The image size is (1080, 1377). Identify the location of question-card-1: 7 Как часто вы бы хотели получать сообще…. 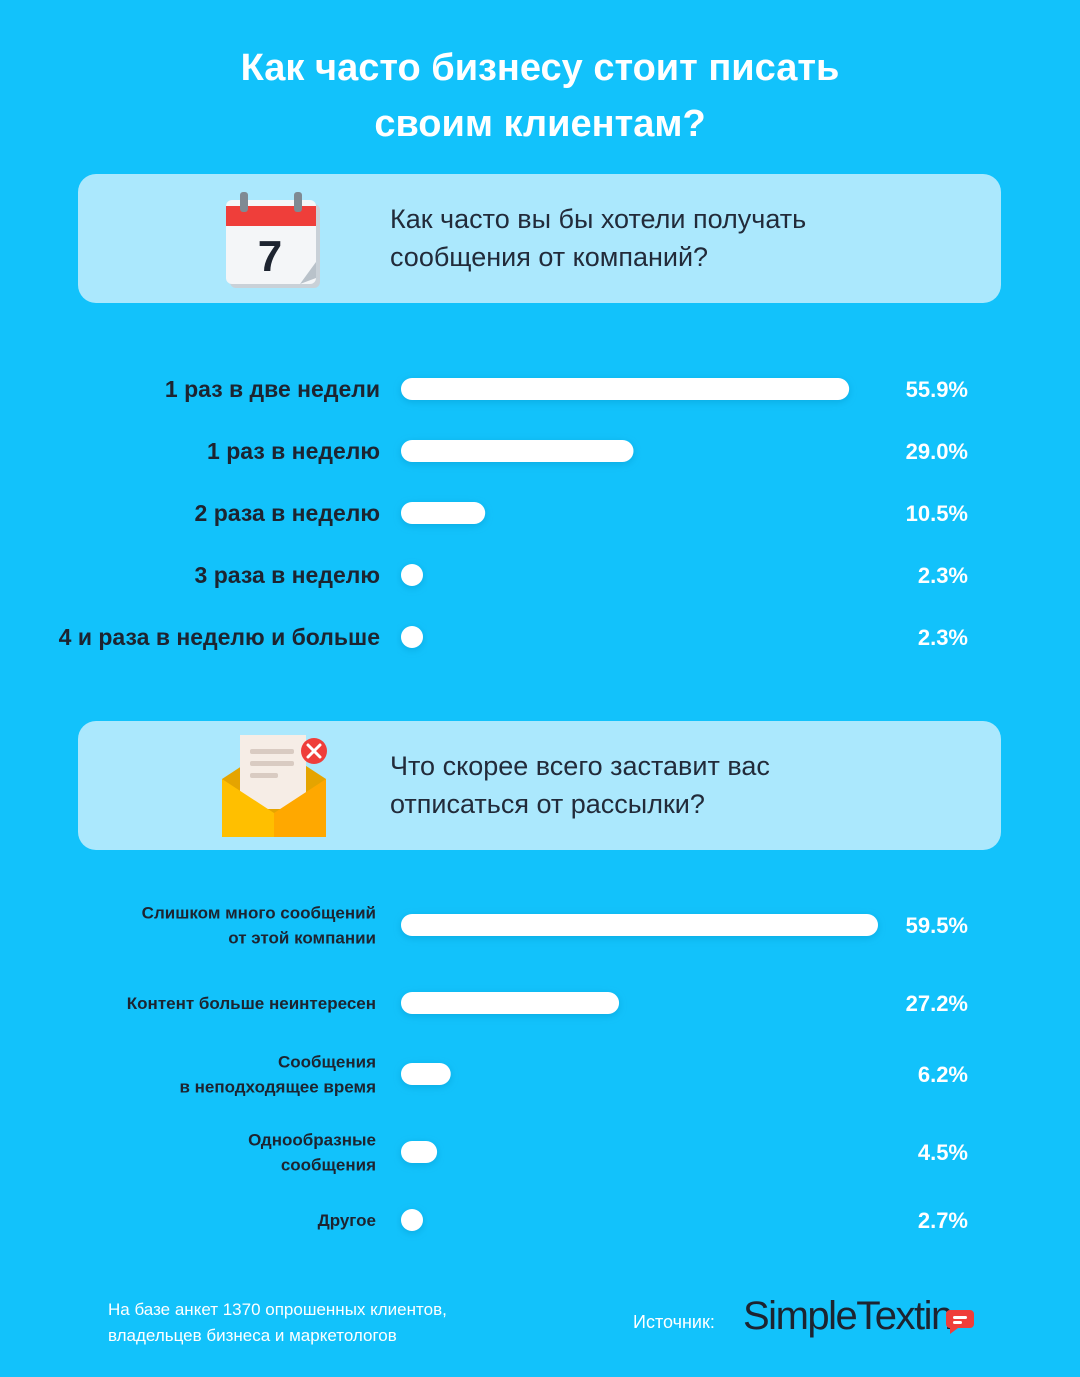
(539, 238).